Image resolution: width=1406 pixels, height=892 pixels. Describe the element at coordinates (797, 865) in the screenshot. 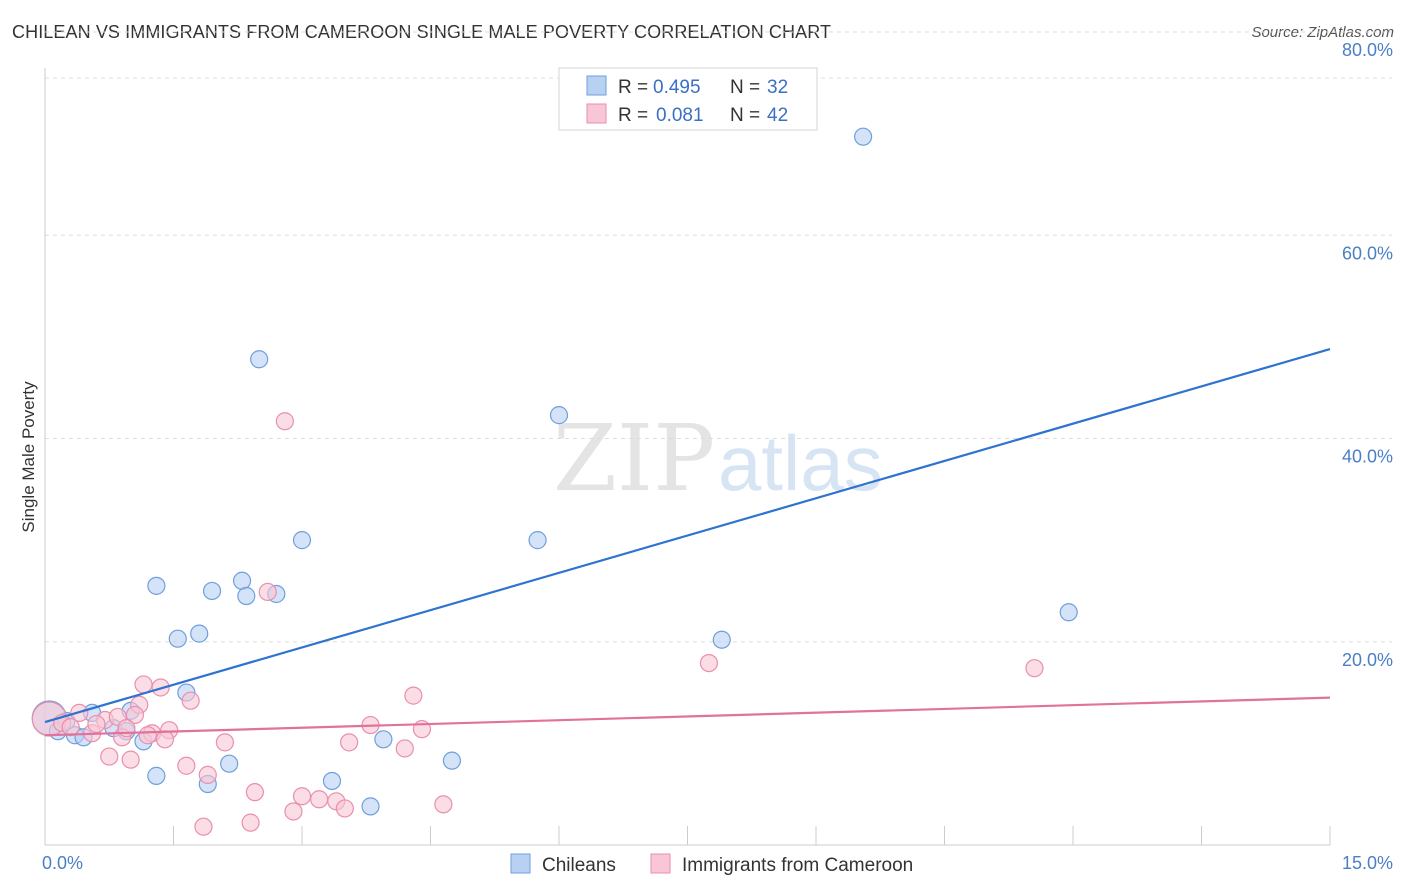

I see `bottom-legend-label-cameroon: Immigrants from Cameroon` at that location.